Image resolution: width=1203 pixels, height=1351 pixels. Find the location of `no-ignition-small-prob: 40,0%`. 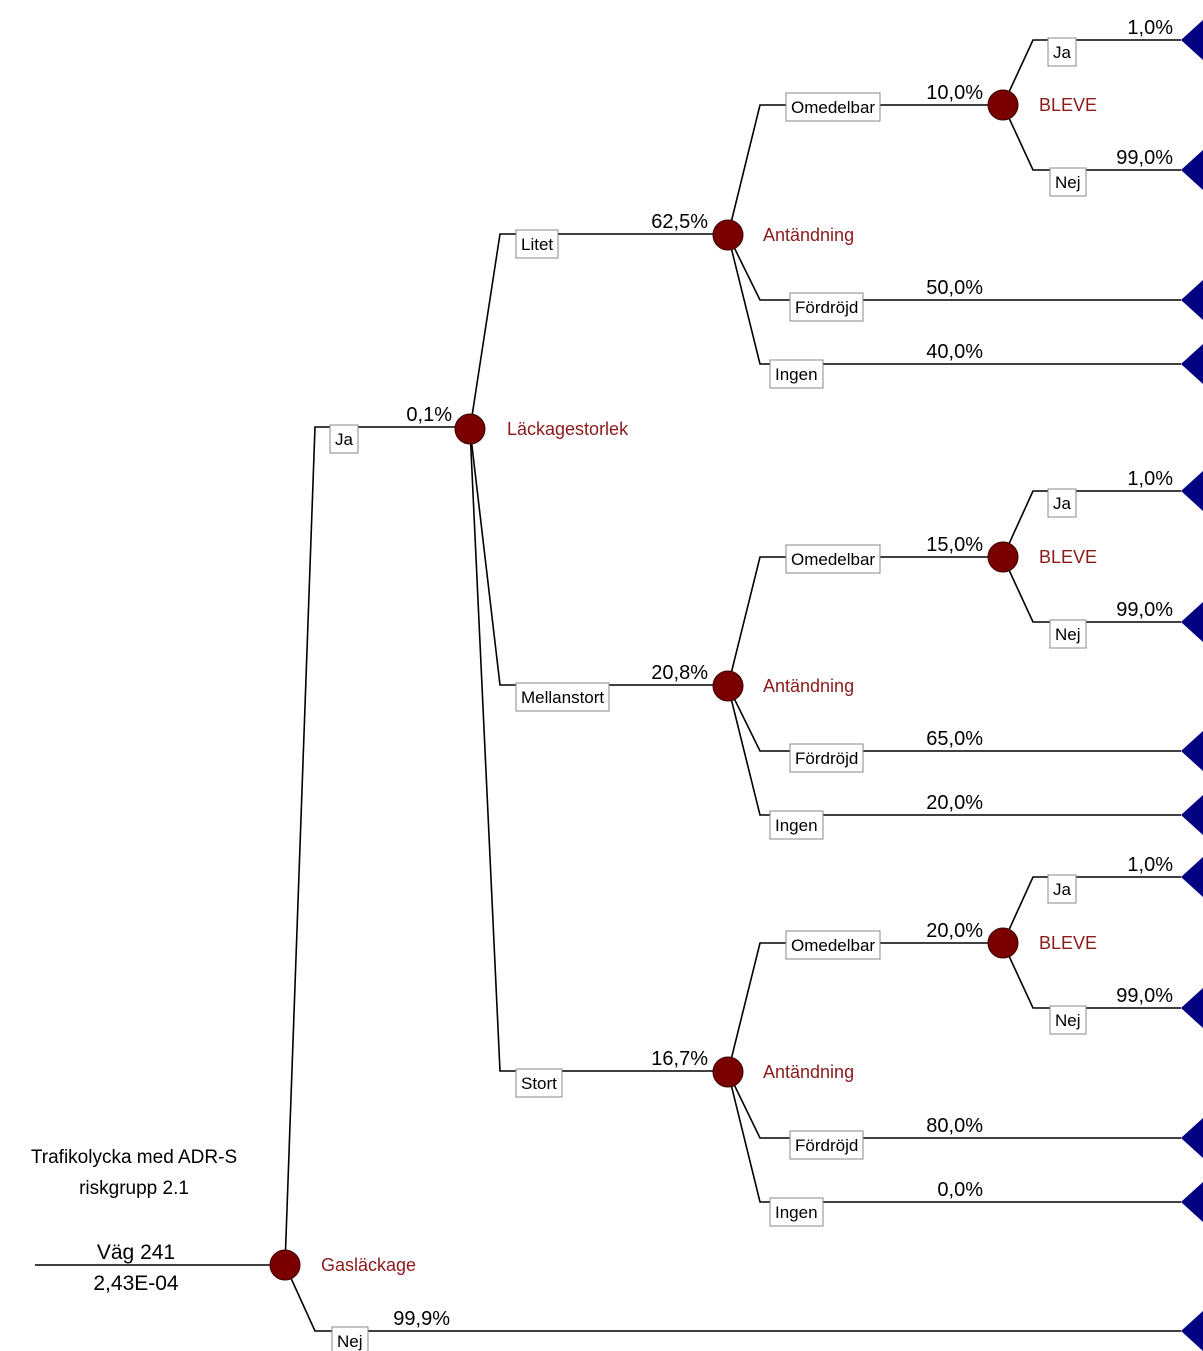

no-ignition-small-prob: 40,0% is located at coordinates (954, 352).